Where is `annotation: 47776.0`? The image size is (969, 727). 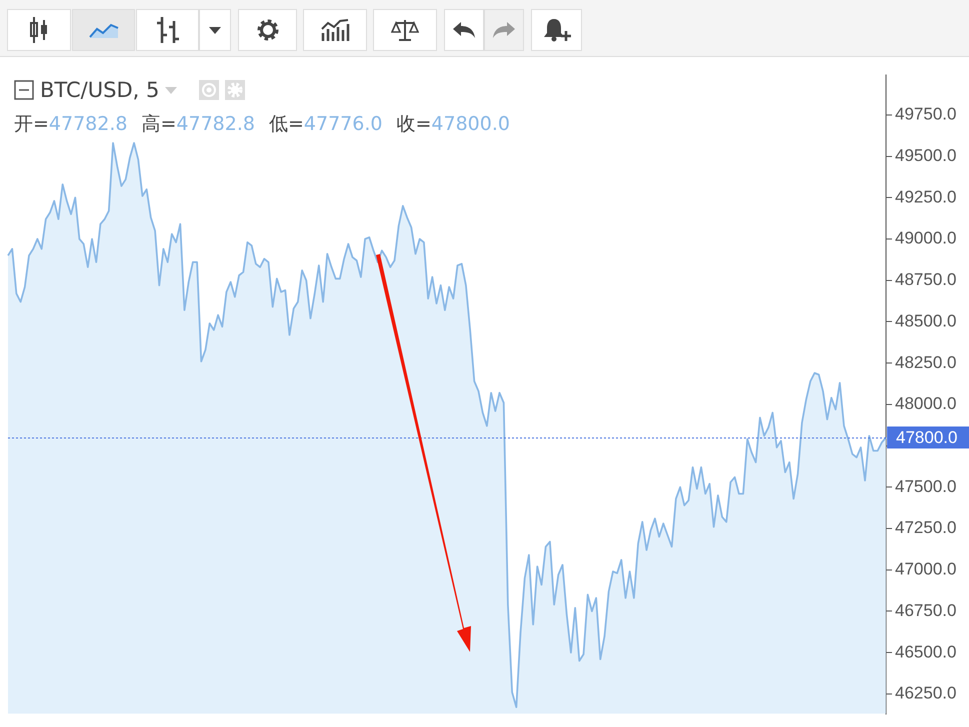
annotation: 47776.0 is located at coordinates (343, 124).